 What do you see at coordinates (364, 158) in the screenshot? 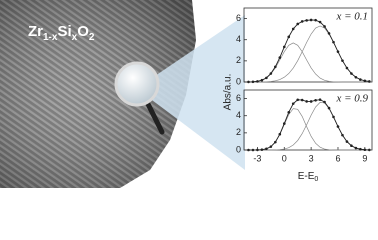
I see `x-tick-label: 9` at bounding box center [364, 158].